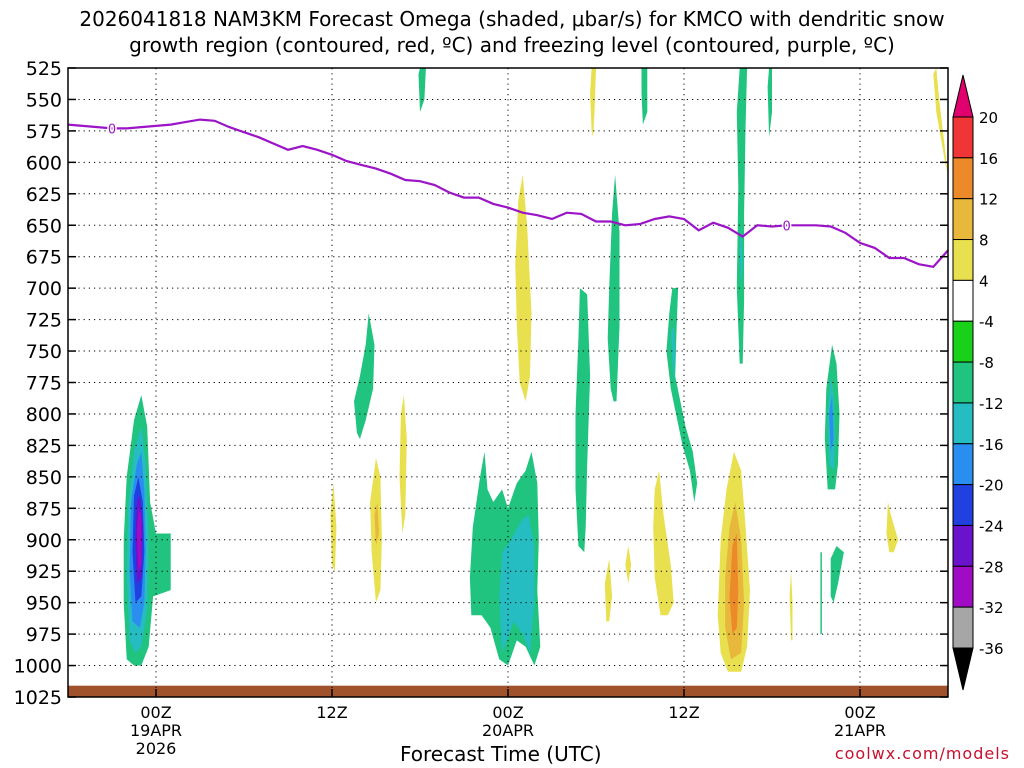 The width and height of the screenshot is (1024, 768). What do you see at coordinates (978, 382) in the screenshot?
I see `colorbar: 20 16 12 8 4 -4 -8 -12 -16 -20 -24 -28 -32 -36` at bounding box center [978, 382].